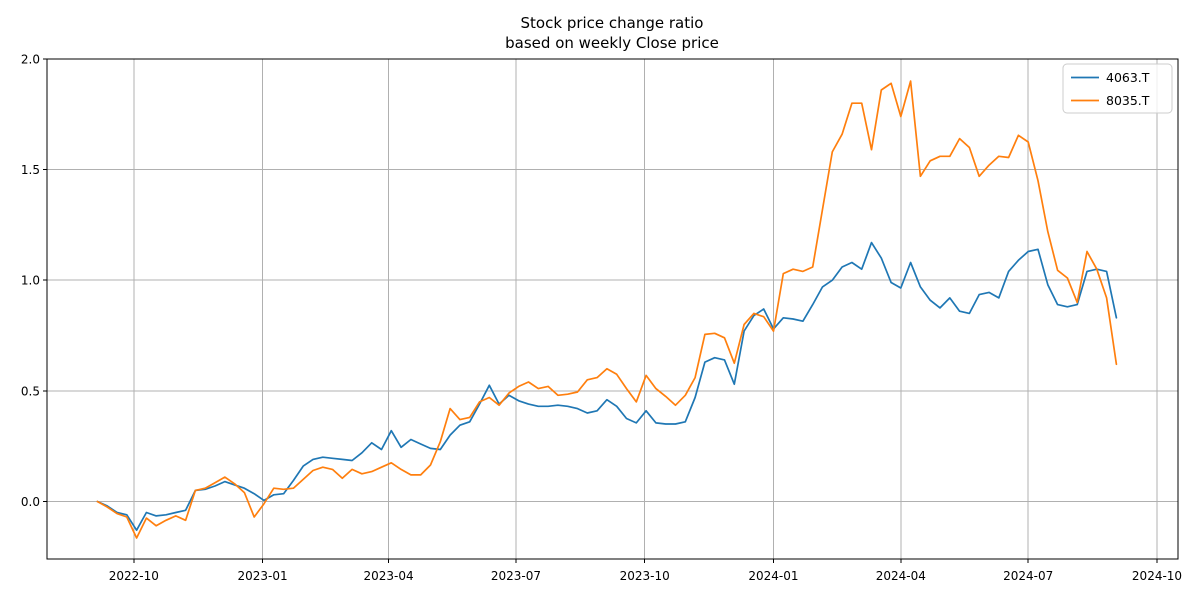  What do you see at coordinates (30, 170) in the screenshot?
I see `y-tick-label: 1.5` at bounding box center [30, 170].